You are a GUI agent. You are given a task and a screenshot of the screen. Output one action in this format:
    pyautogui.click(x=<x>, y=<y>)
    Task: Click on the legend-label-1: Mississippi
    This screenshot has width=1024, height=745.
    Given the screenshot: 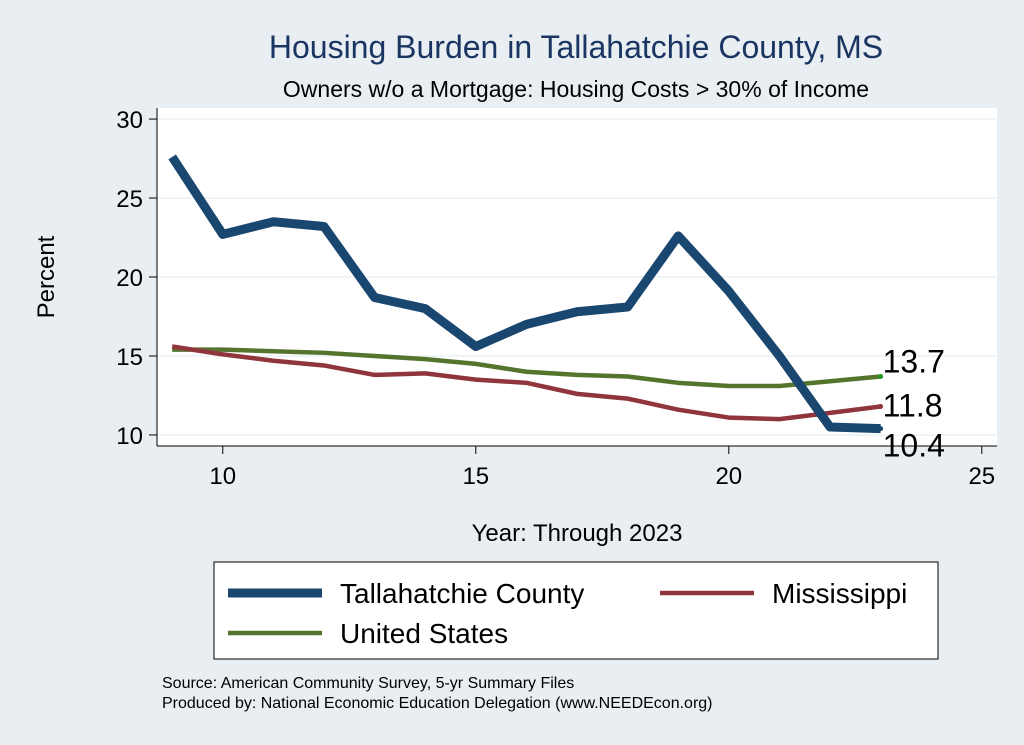 What is the action you would take?
    pyautogui.click(x=839, y=593)
    